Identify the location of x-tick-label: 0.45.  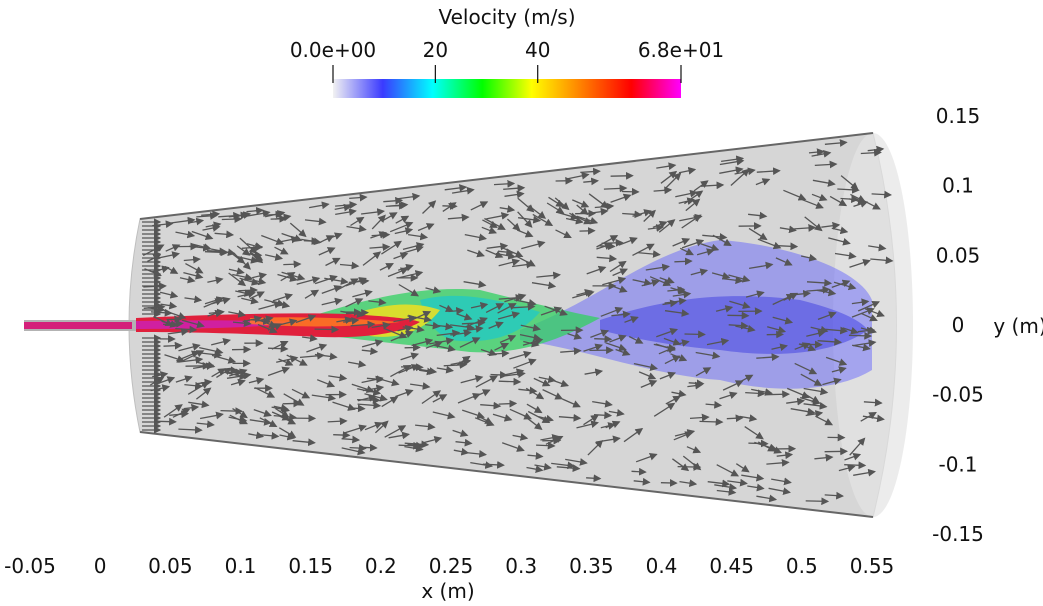
(731, 566).